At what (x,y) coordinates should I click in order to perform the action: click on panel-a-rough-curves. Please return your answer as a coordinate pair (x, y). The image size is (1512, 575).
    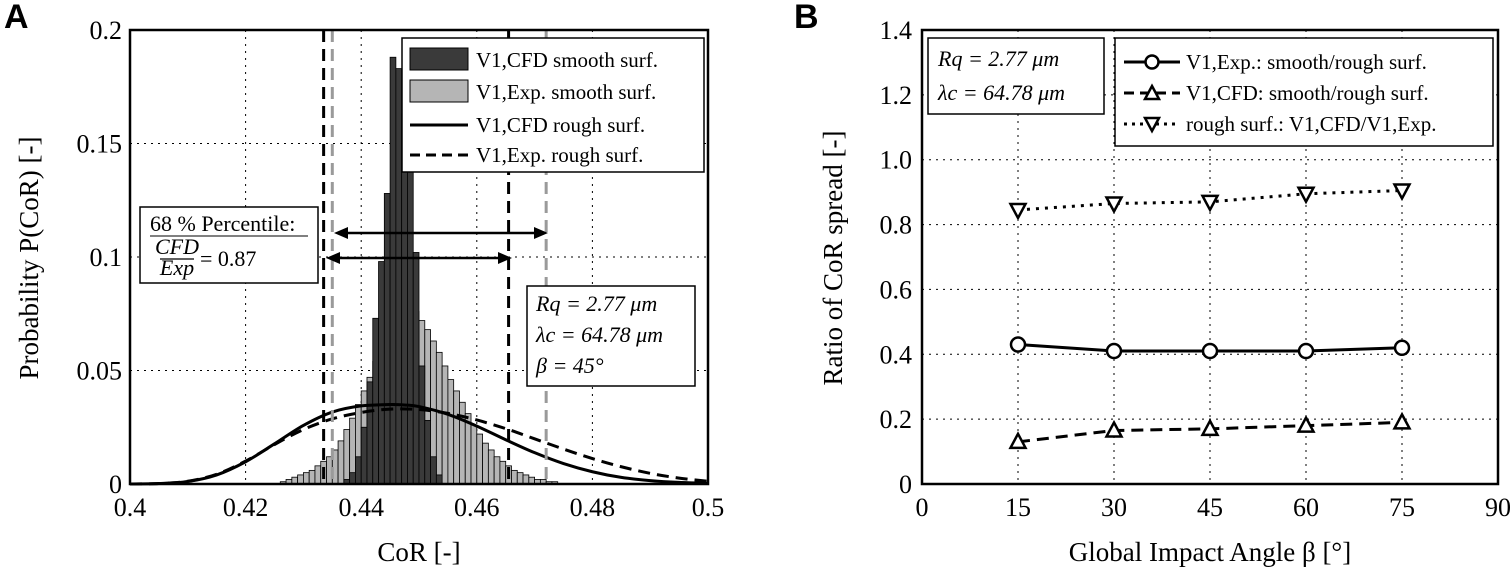
    Looking at the image, I should click on (419, 444).